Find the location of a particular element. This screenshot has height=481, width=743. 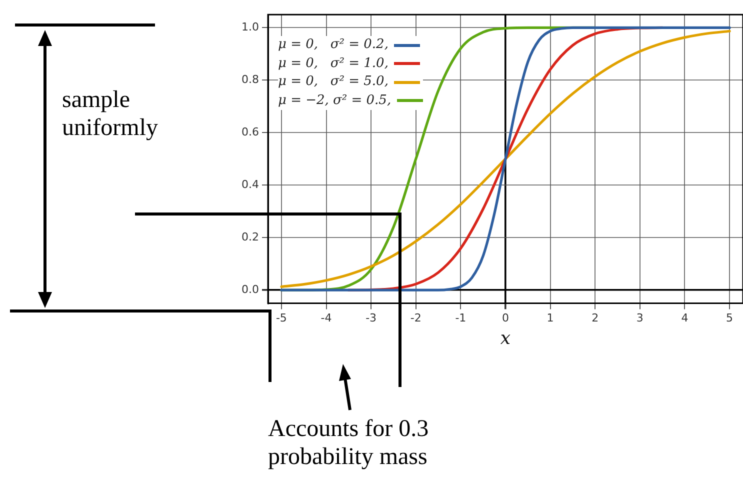

y-tick-label: 1.0 is located at coordinates (250, 27).